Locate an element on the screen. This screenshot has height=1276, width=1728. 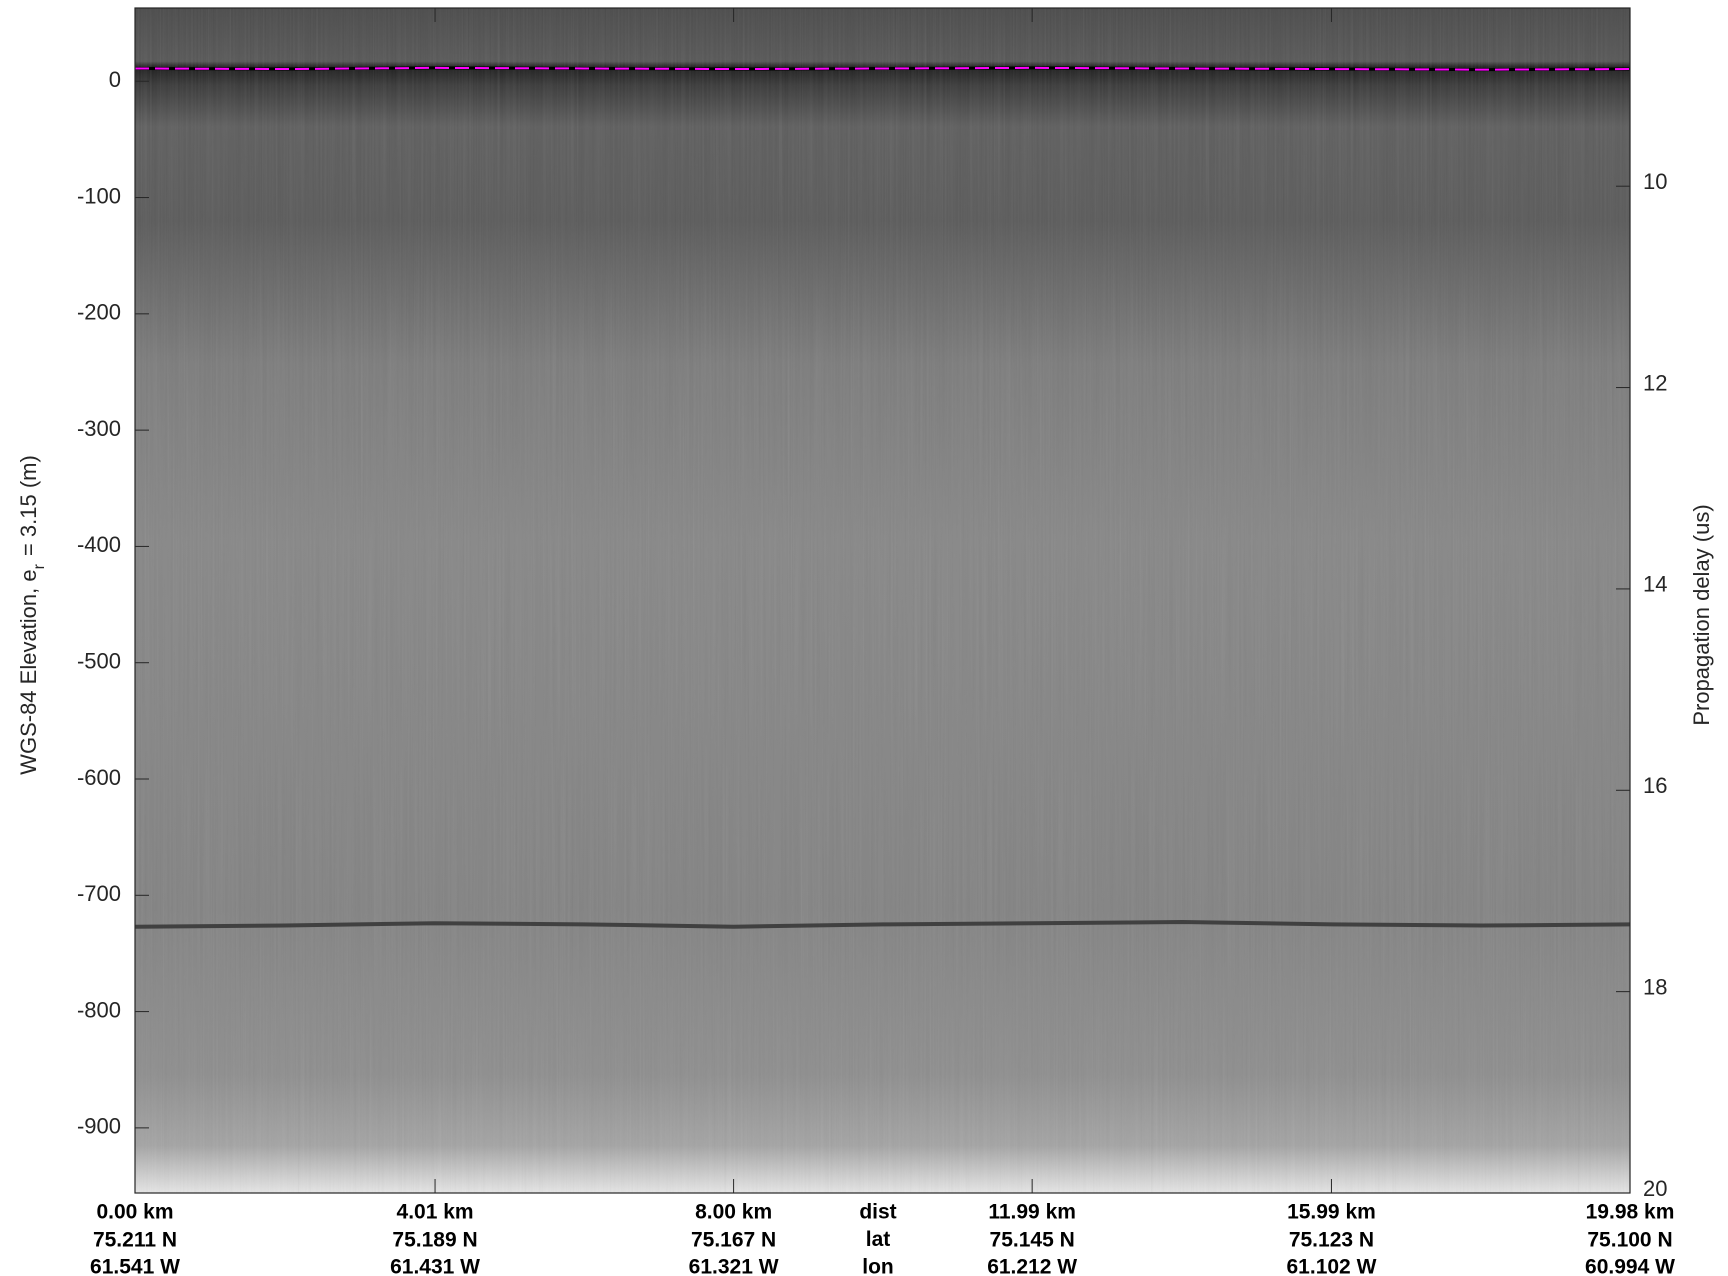
x-tick-lat: 75.100 N is located at coordinates (1629, 1240).